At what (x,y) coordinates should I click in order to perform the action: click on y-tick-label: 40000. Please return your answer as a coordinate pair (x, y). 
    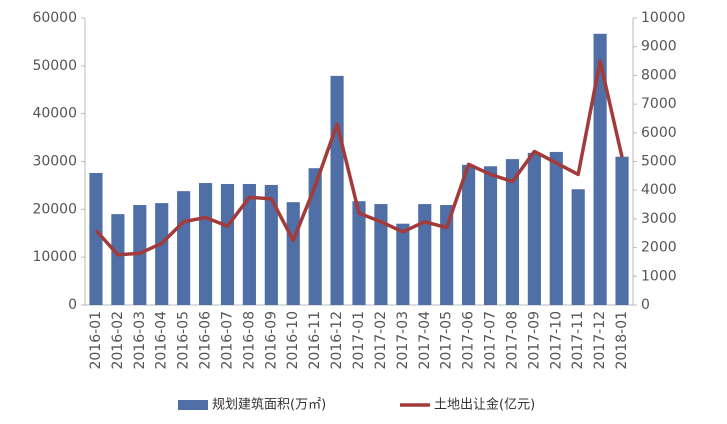
    Looking at the image, I should click on (54, 114).